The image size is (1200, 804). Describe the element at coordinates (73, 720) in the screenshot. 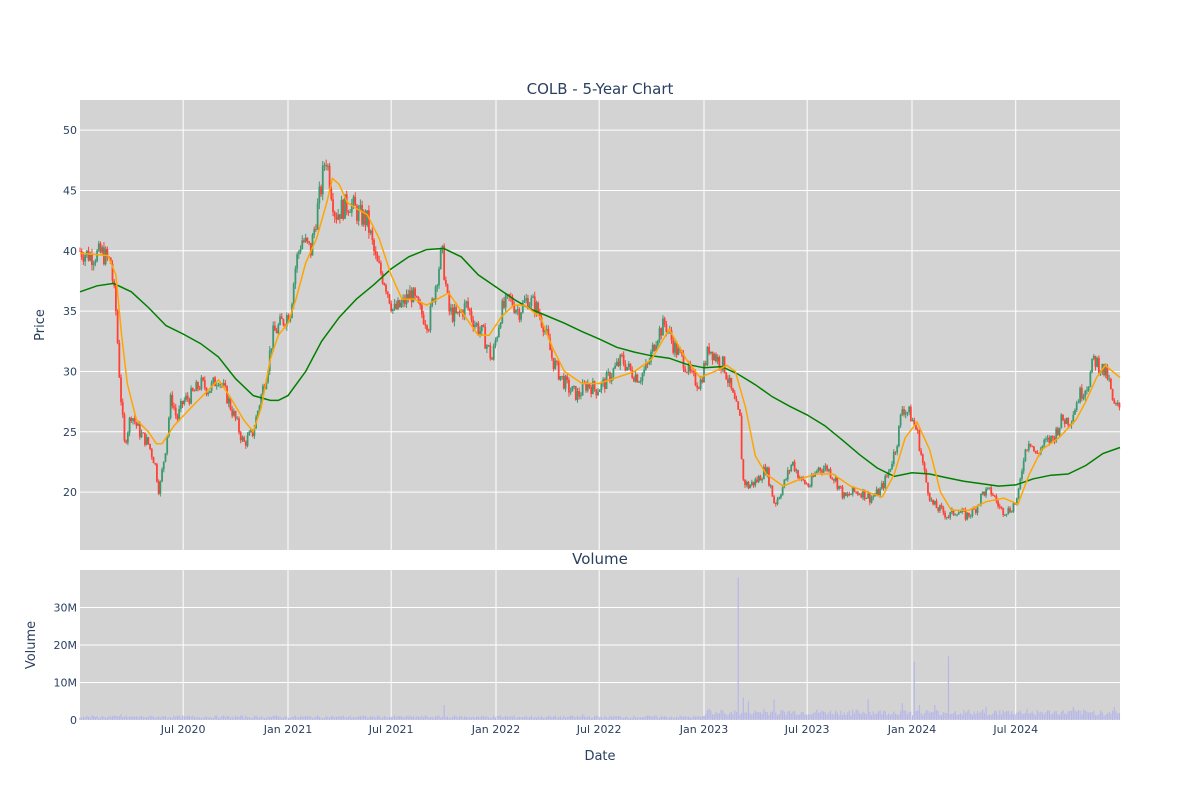

I see `volume-tick-label: 0` at that location.